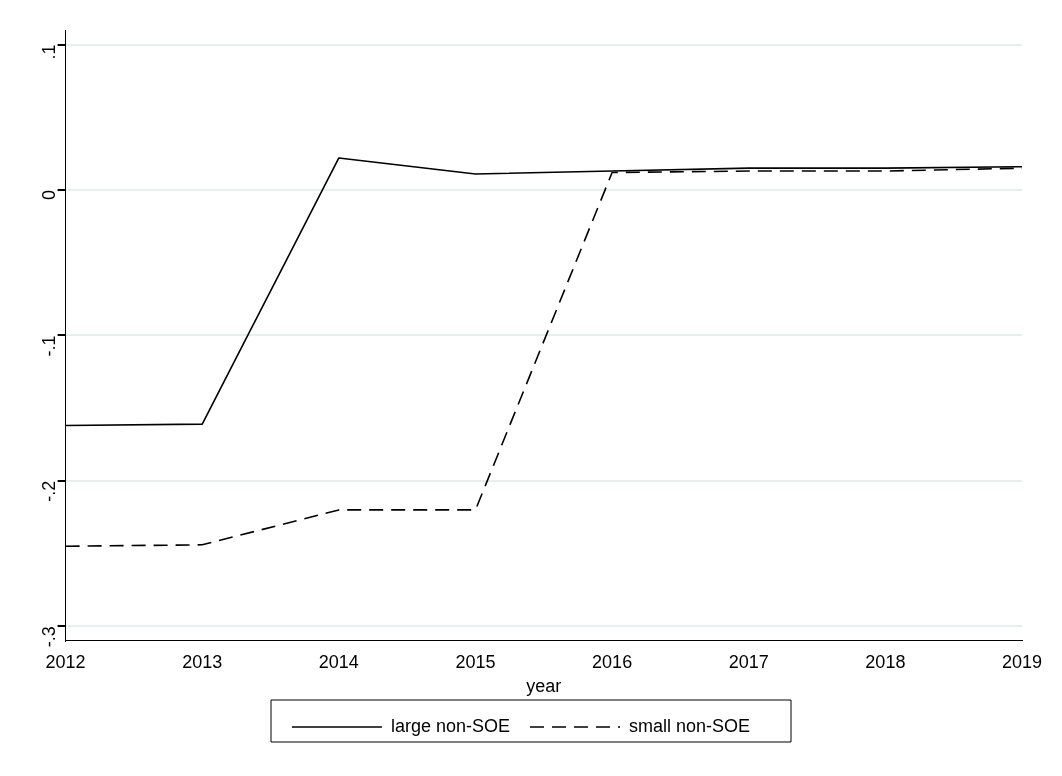  Describe the element at coordinates (202, 661) in the screenshot. I see `x-tick-label: 2013` at that location.